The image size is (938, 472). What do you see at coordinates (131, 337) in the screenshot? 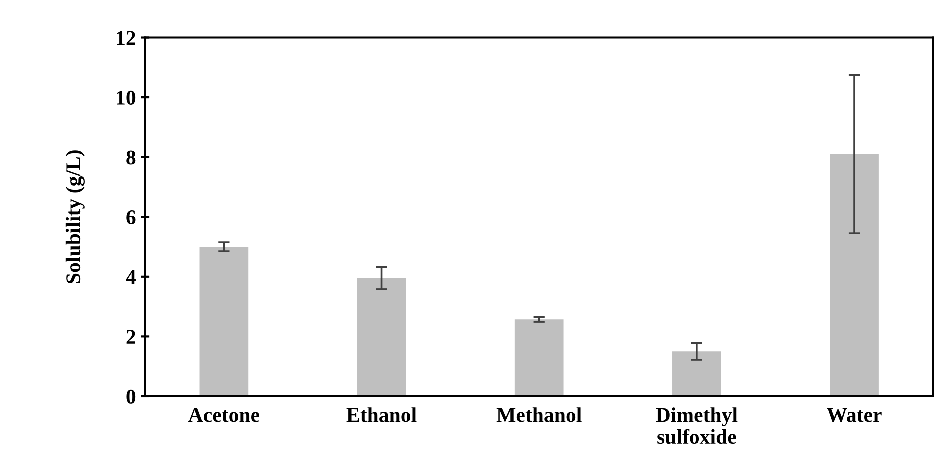
I see `y-tick-label: 2` at bounding box center [131, 337].